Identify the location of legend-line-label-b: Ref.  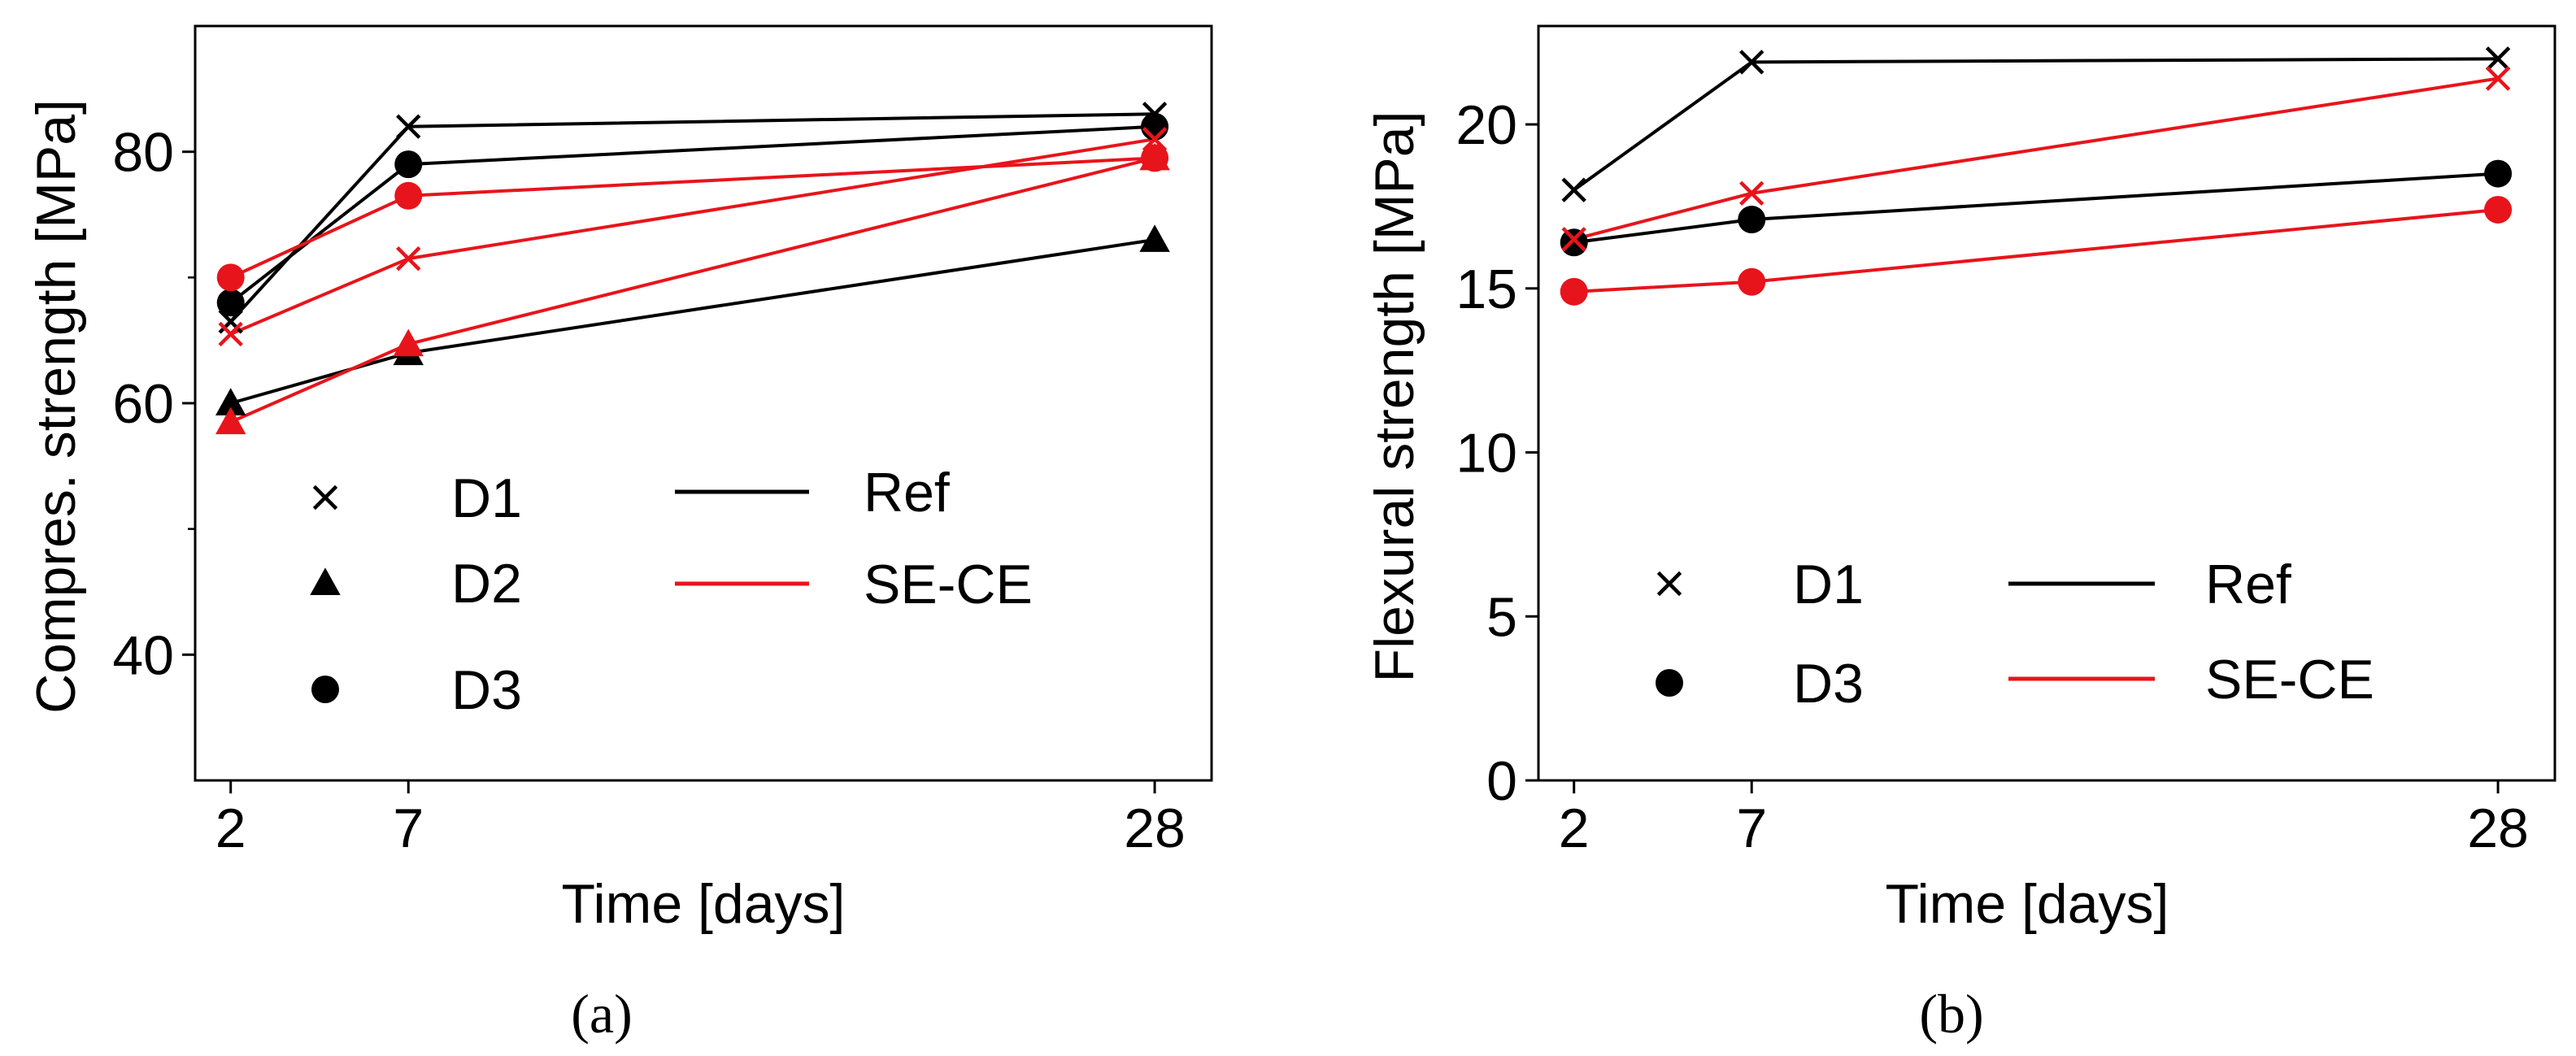
(2248, 584).